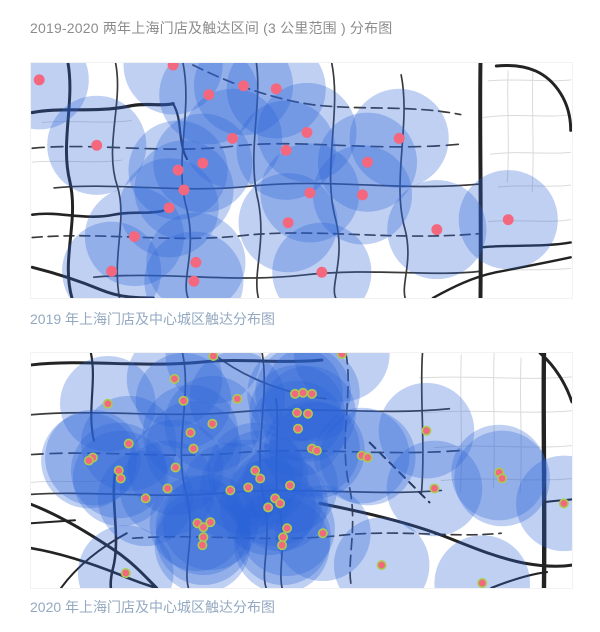  What do you see at coordinates (153, 607) in the screenshot?
I see `map-2020-caption: 2020 年上海门店及中心城区触达分布图` at bounding box center [153, 607].